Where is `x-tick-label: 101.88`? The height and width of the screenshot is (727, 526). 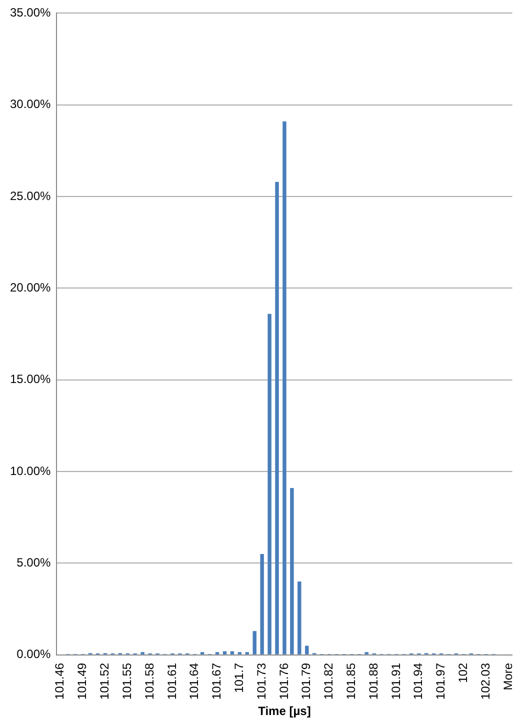 x-tick-label: 101.88 is located at coordinates (373, 681).